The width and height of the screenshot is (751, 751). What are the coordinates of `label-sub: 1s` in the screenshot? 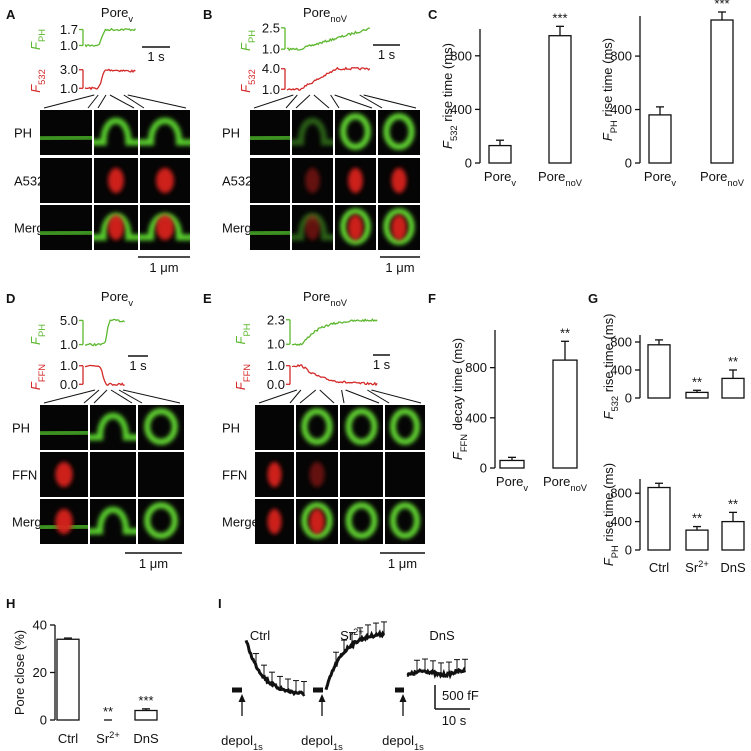 It's located at (419, 746).